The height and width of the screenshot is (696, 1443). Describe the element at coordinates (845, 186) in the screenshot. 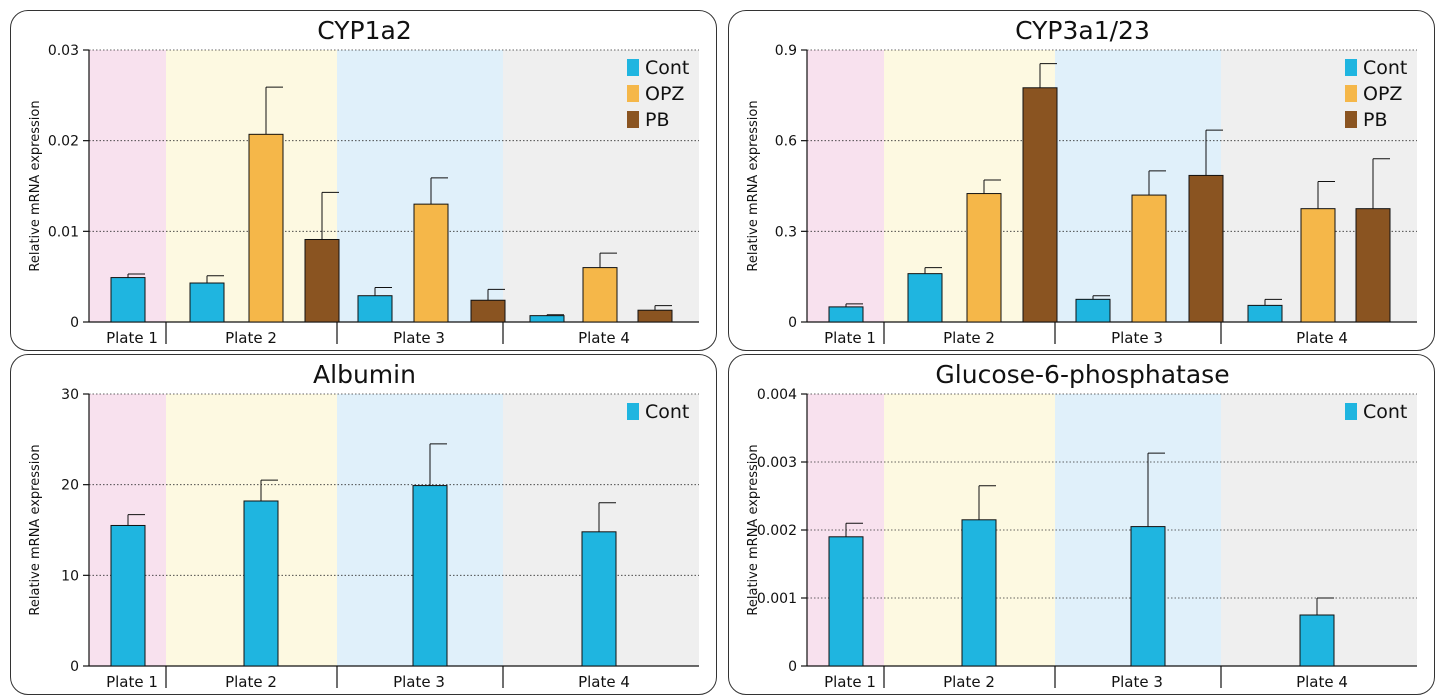

I see `plate-band` at that location.